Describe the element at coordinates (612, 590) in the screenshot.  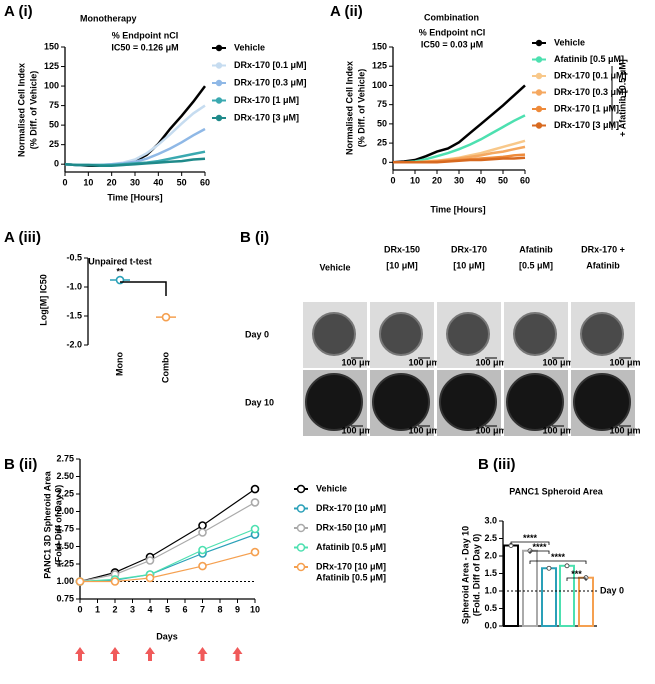
I see `reference-label: Day 0` at that location.